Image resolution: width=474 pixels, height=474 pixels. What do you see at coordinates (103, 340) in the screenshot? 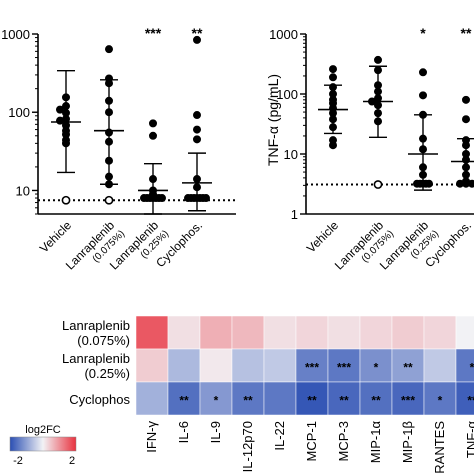
I see `row-sublabel: (0.075%)` at bounding box center [103, 340].